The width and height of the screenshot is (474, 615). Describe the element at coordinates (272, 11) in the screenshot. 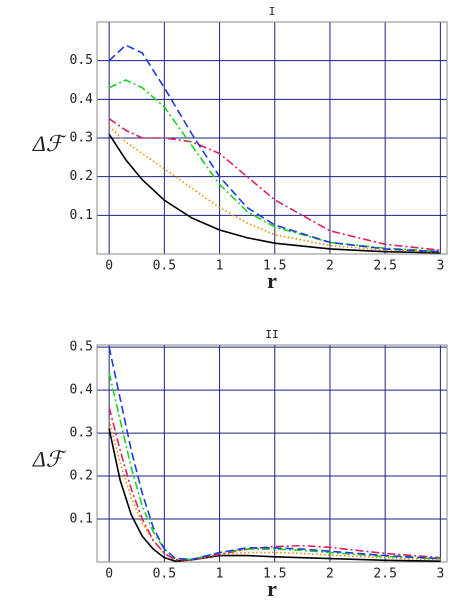

I see `chart-title: I` at that location.